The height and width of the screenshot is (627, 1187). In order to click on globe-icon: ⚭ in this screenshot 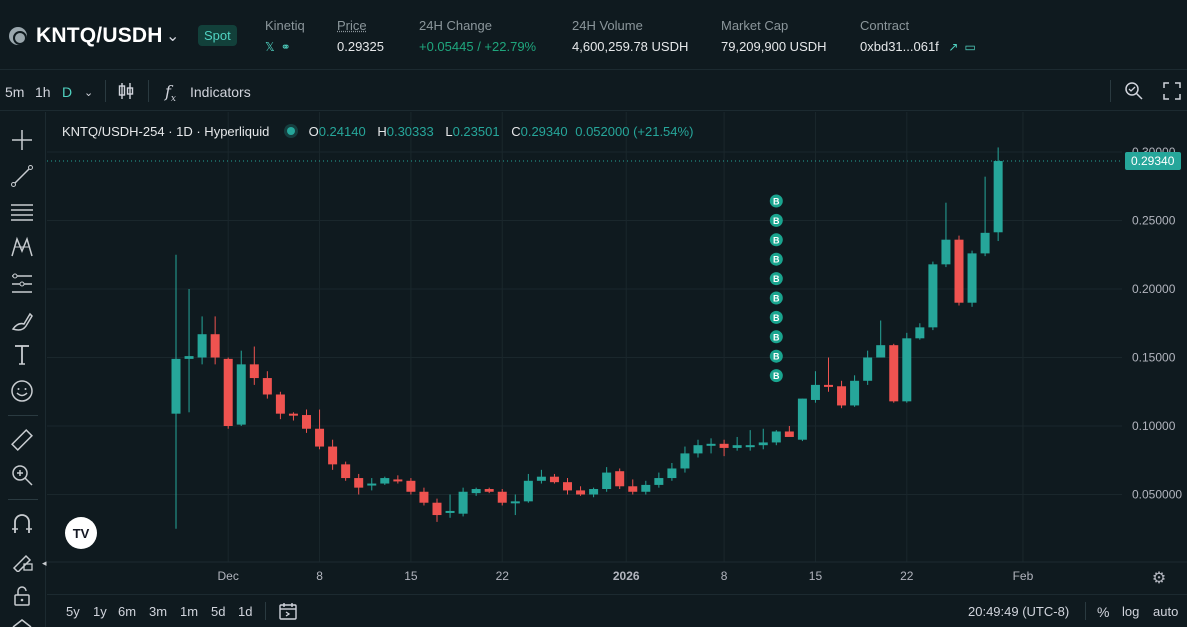, I will do `click(285, 47)`.